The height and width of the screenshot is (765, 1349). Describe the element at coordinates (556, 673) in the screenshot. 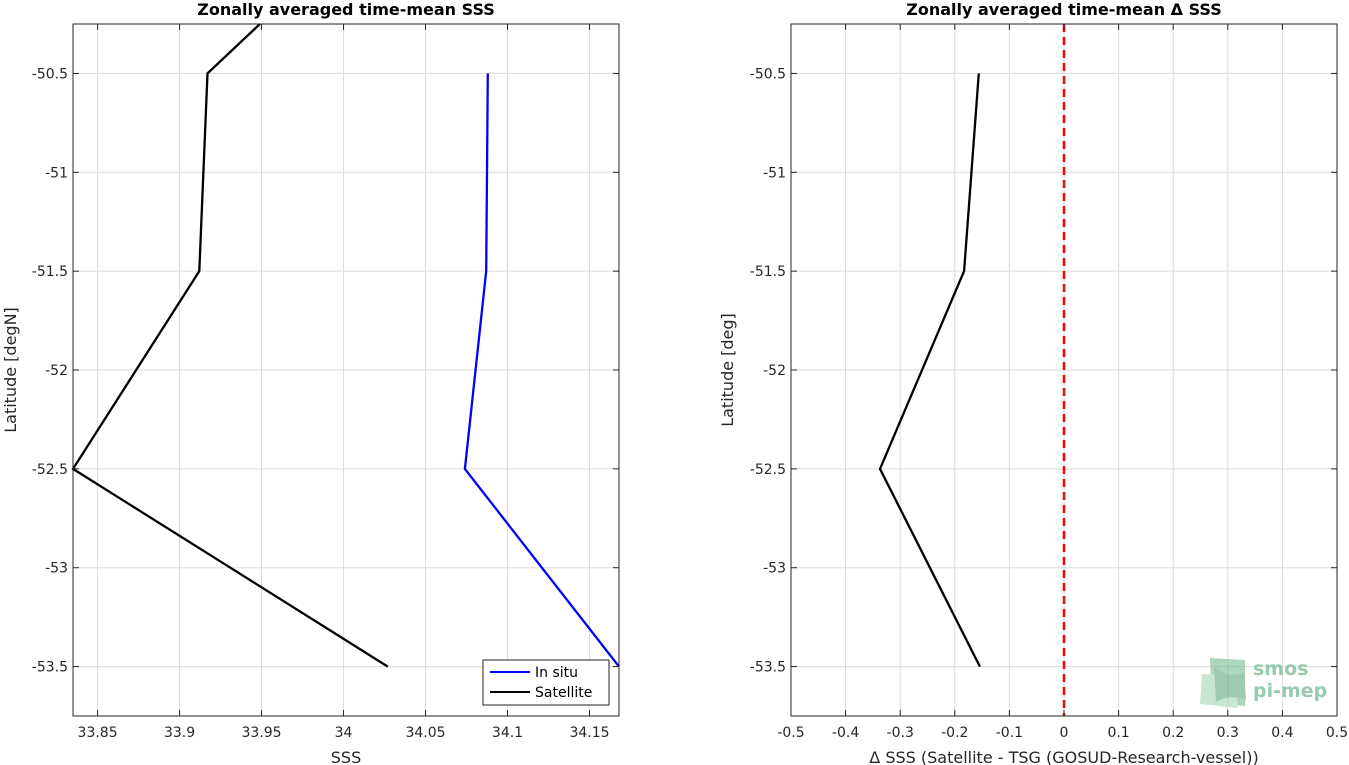

I see `legend-label-in-situ: In situ` at that location.